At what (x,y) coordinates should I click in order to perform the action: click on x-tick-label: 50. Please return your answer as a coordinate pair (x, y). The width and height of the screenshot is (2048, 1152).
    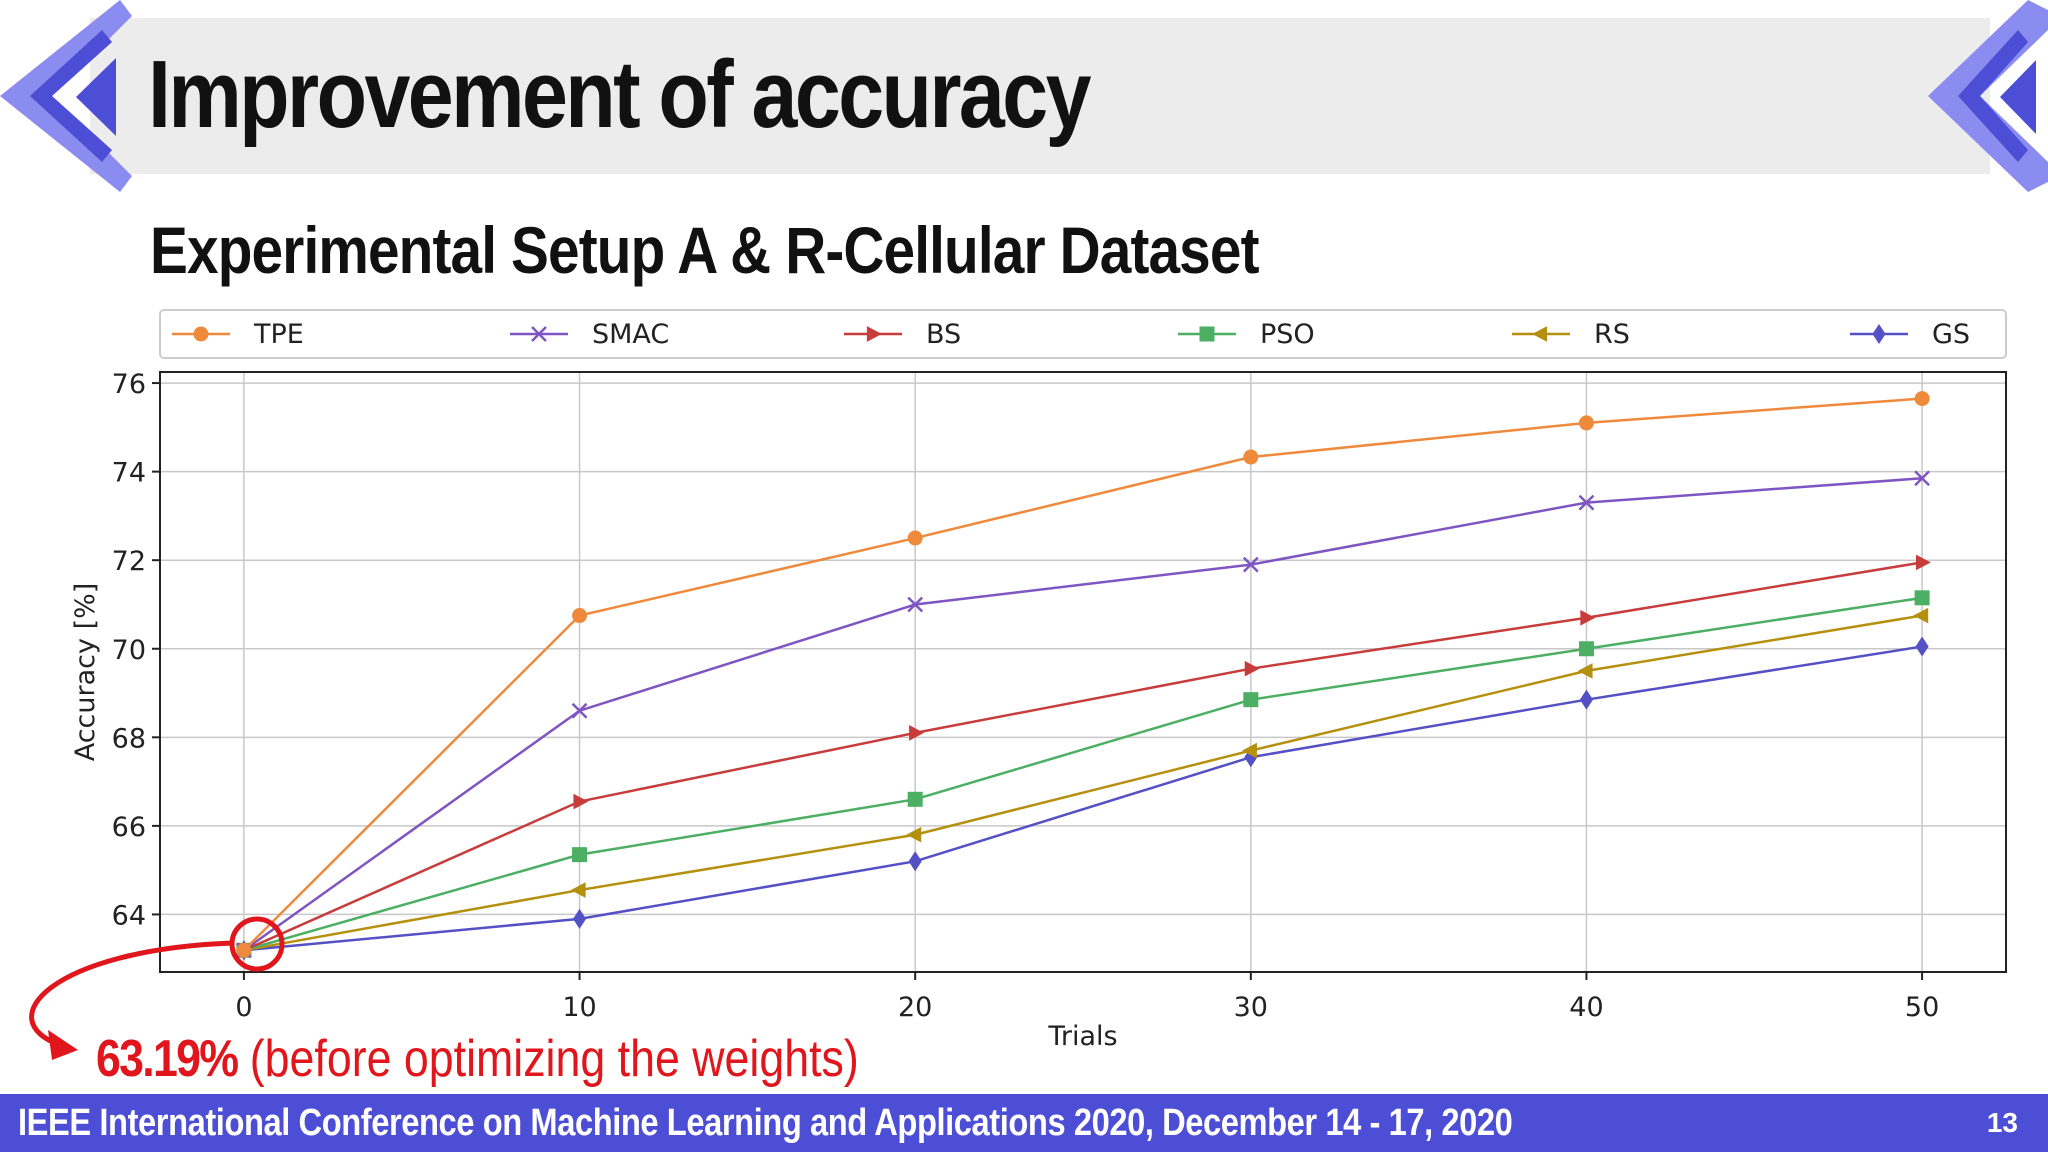
    Looking at the image, I should click on (1922, 1007).